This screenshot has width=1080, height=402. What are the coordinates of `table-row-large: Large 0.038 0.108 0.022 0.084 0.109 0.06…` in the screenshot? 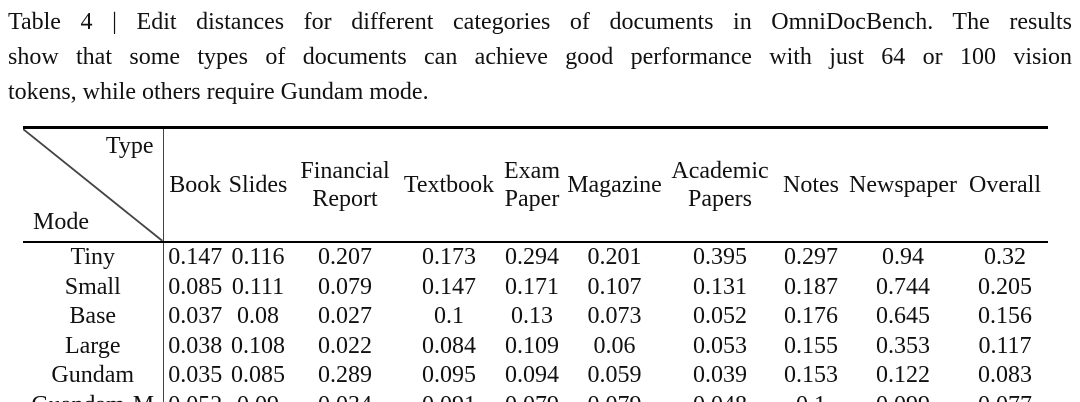 It's located at (535, 346).